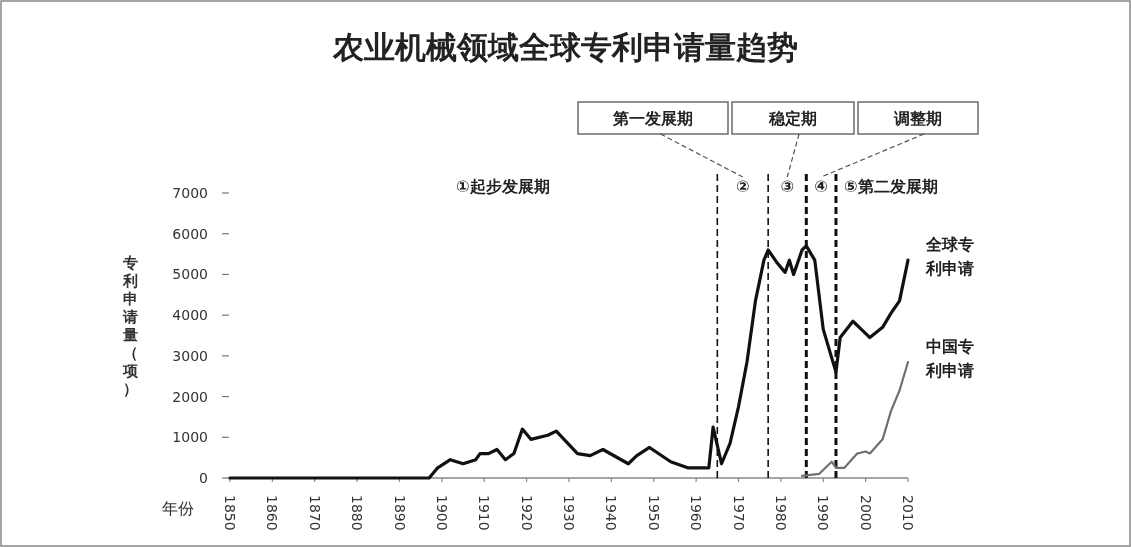  I want to click on y-tick-label: 5000, so click(190, 274).